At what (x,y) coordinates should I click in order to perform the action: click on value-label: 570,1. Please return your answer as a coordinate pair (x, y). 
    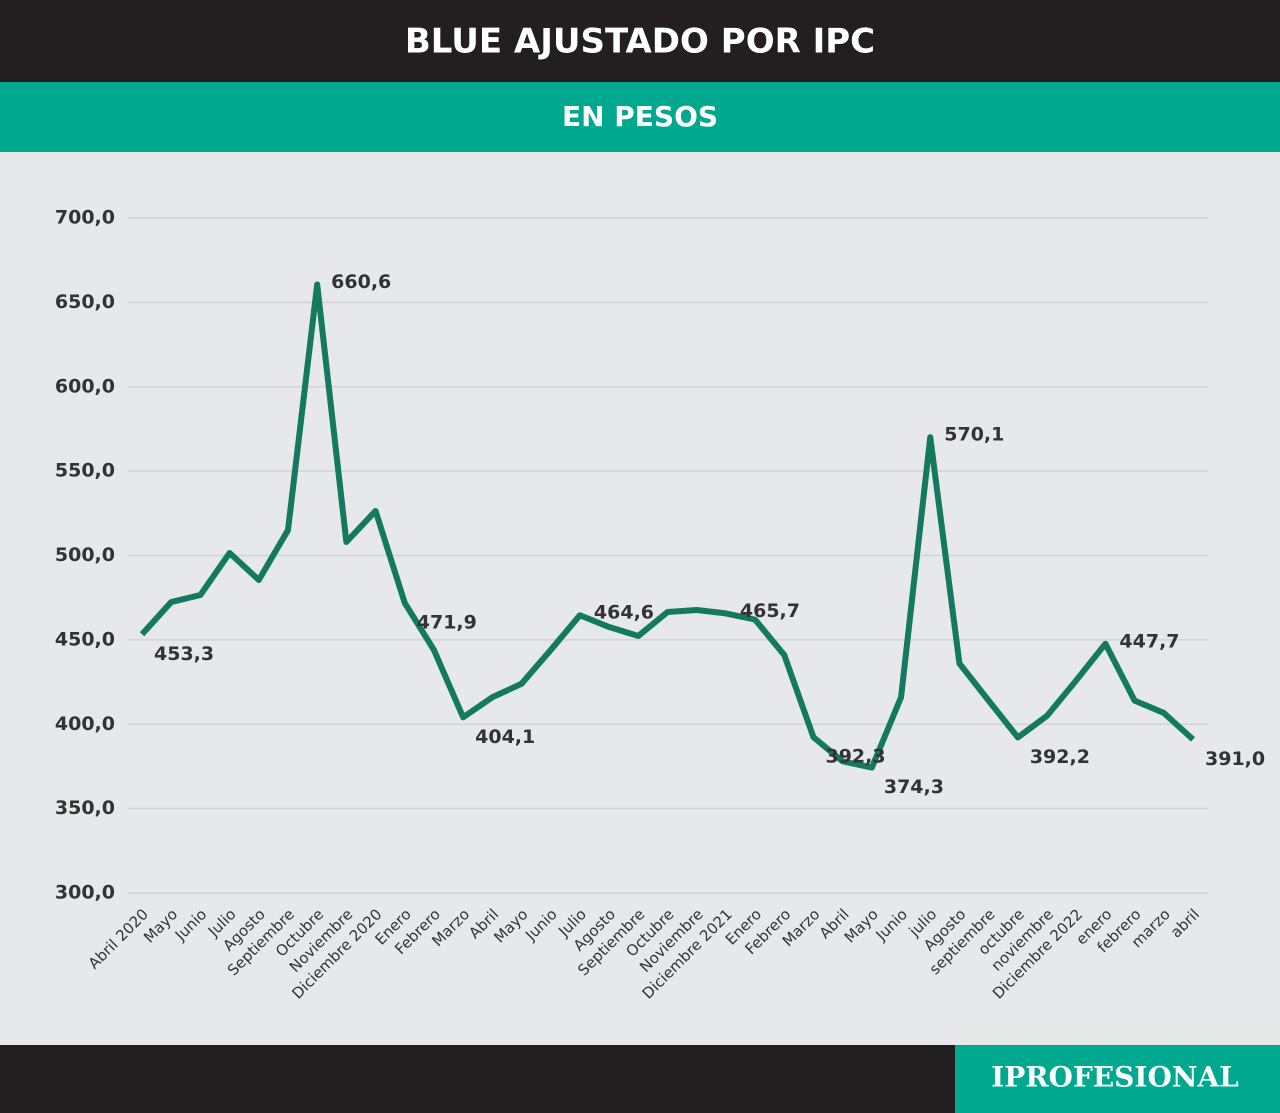
    Looking at the image, I should click on (974, 435).